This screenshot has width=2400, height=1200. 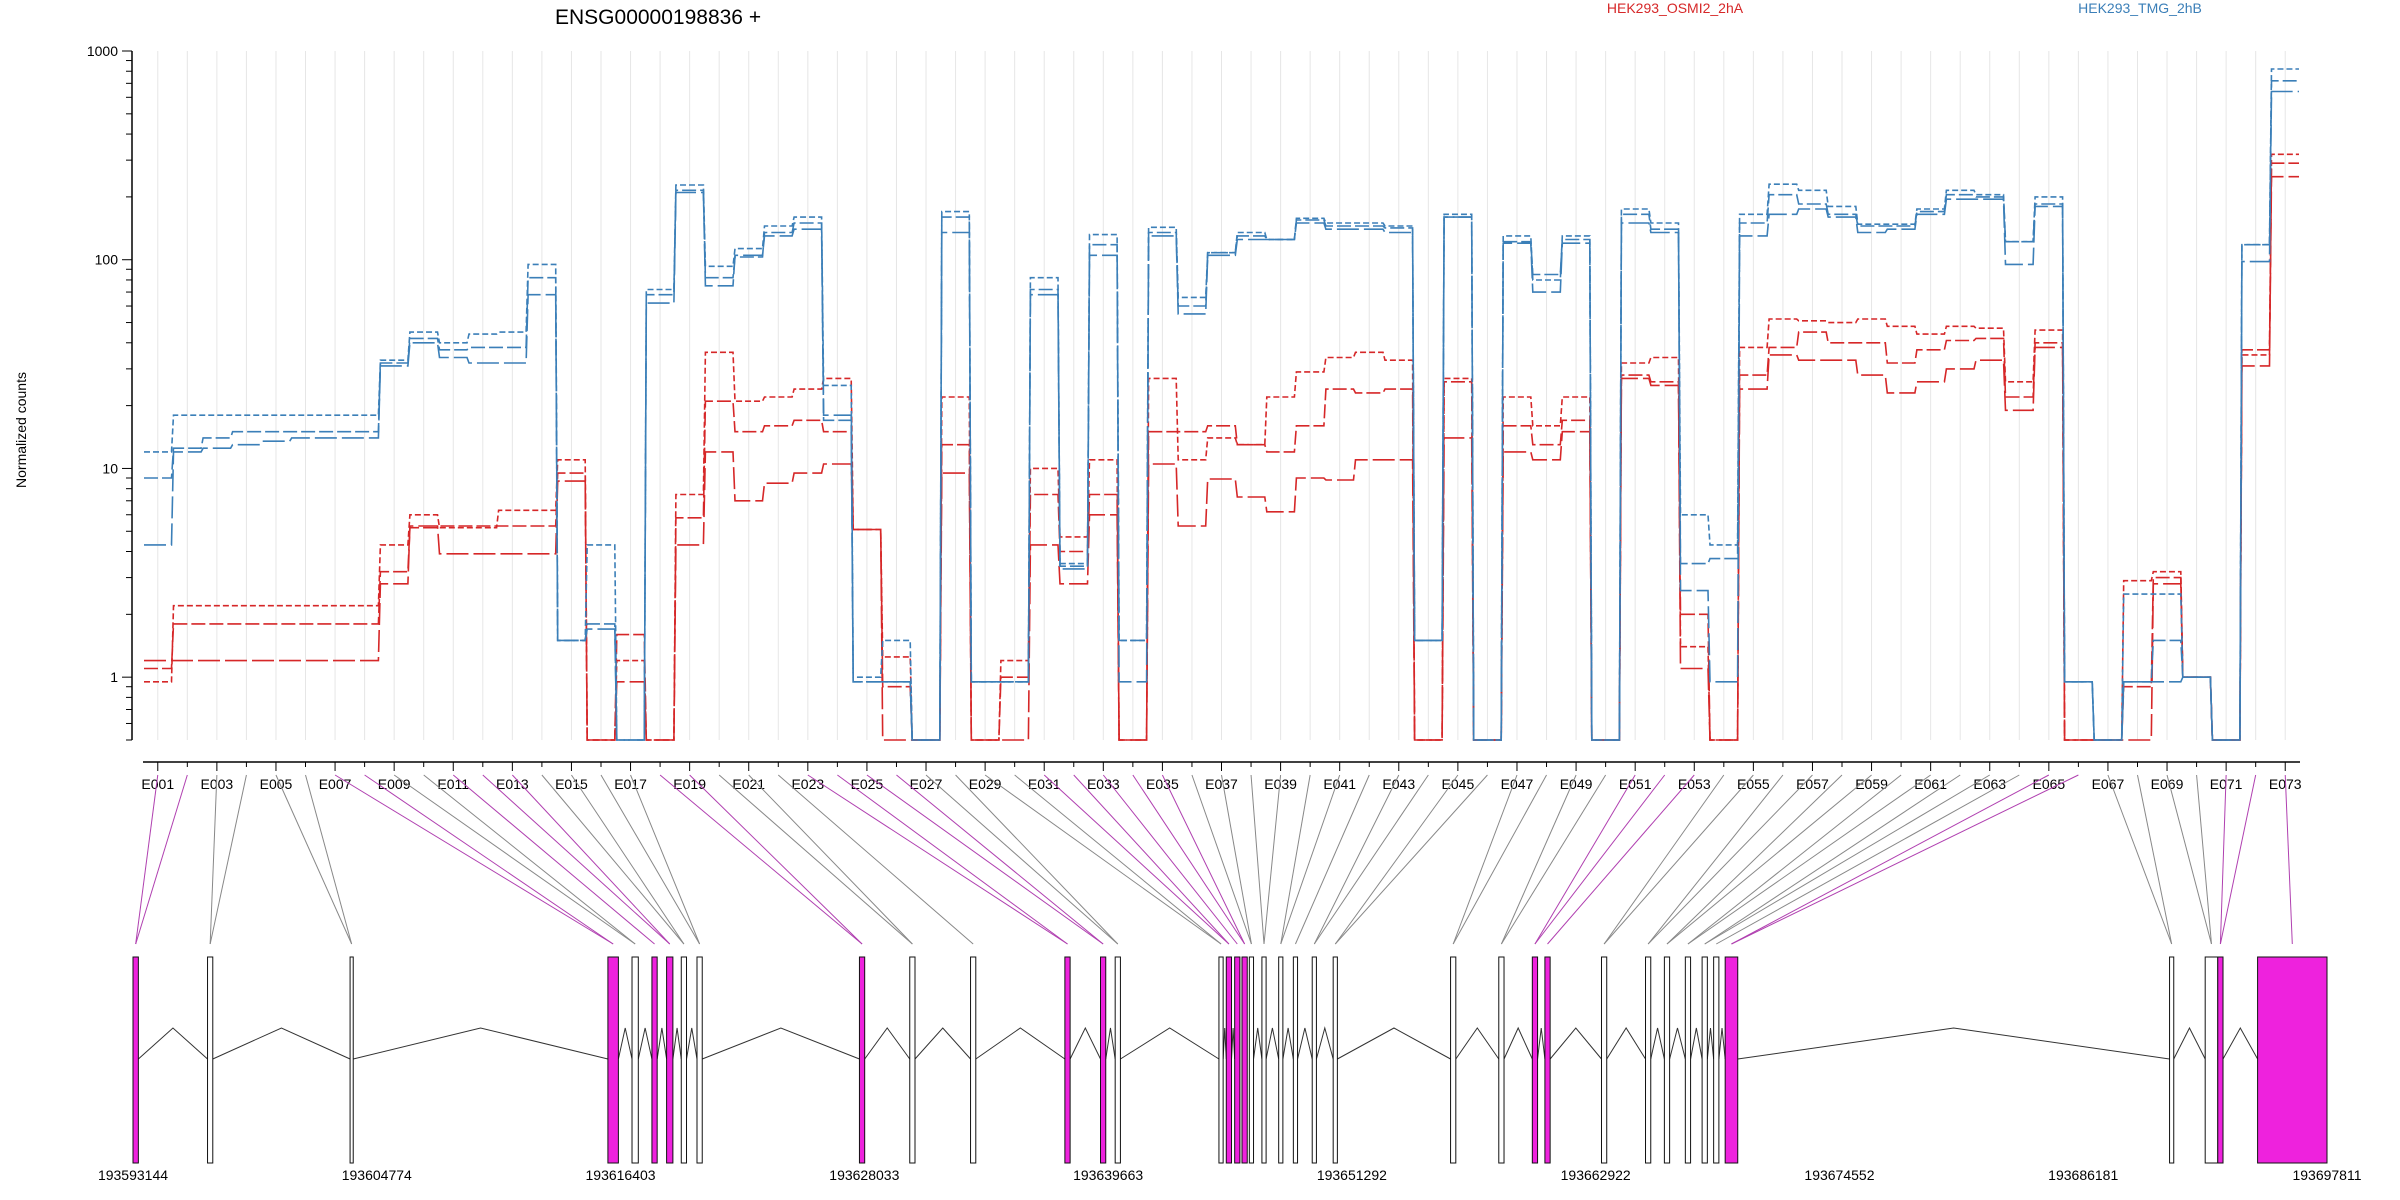 What do you see at coordinates (1989, 784) in the screenshot?
I see `exon-tick-label: E063` at bounding box center [1989, 784].